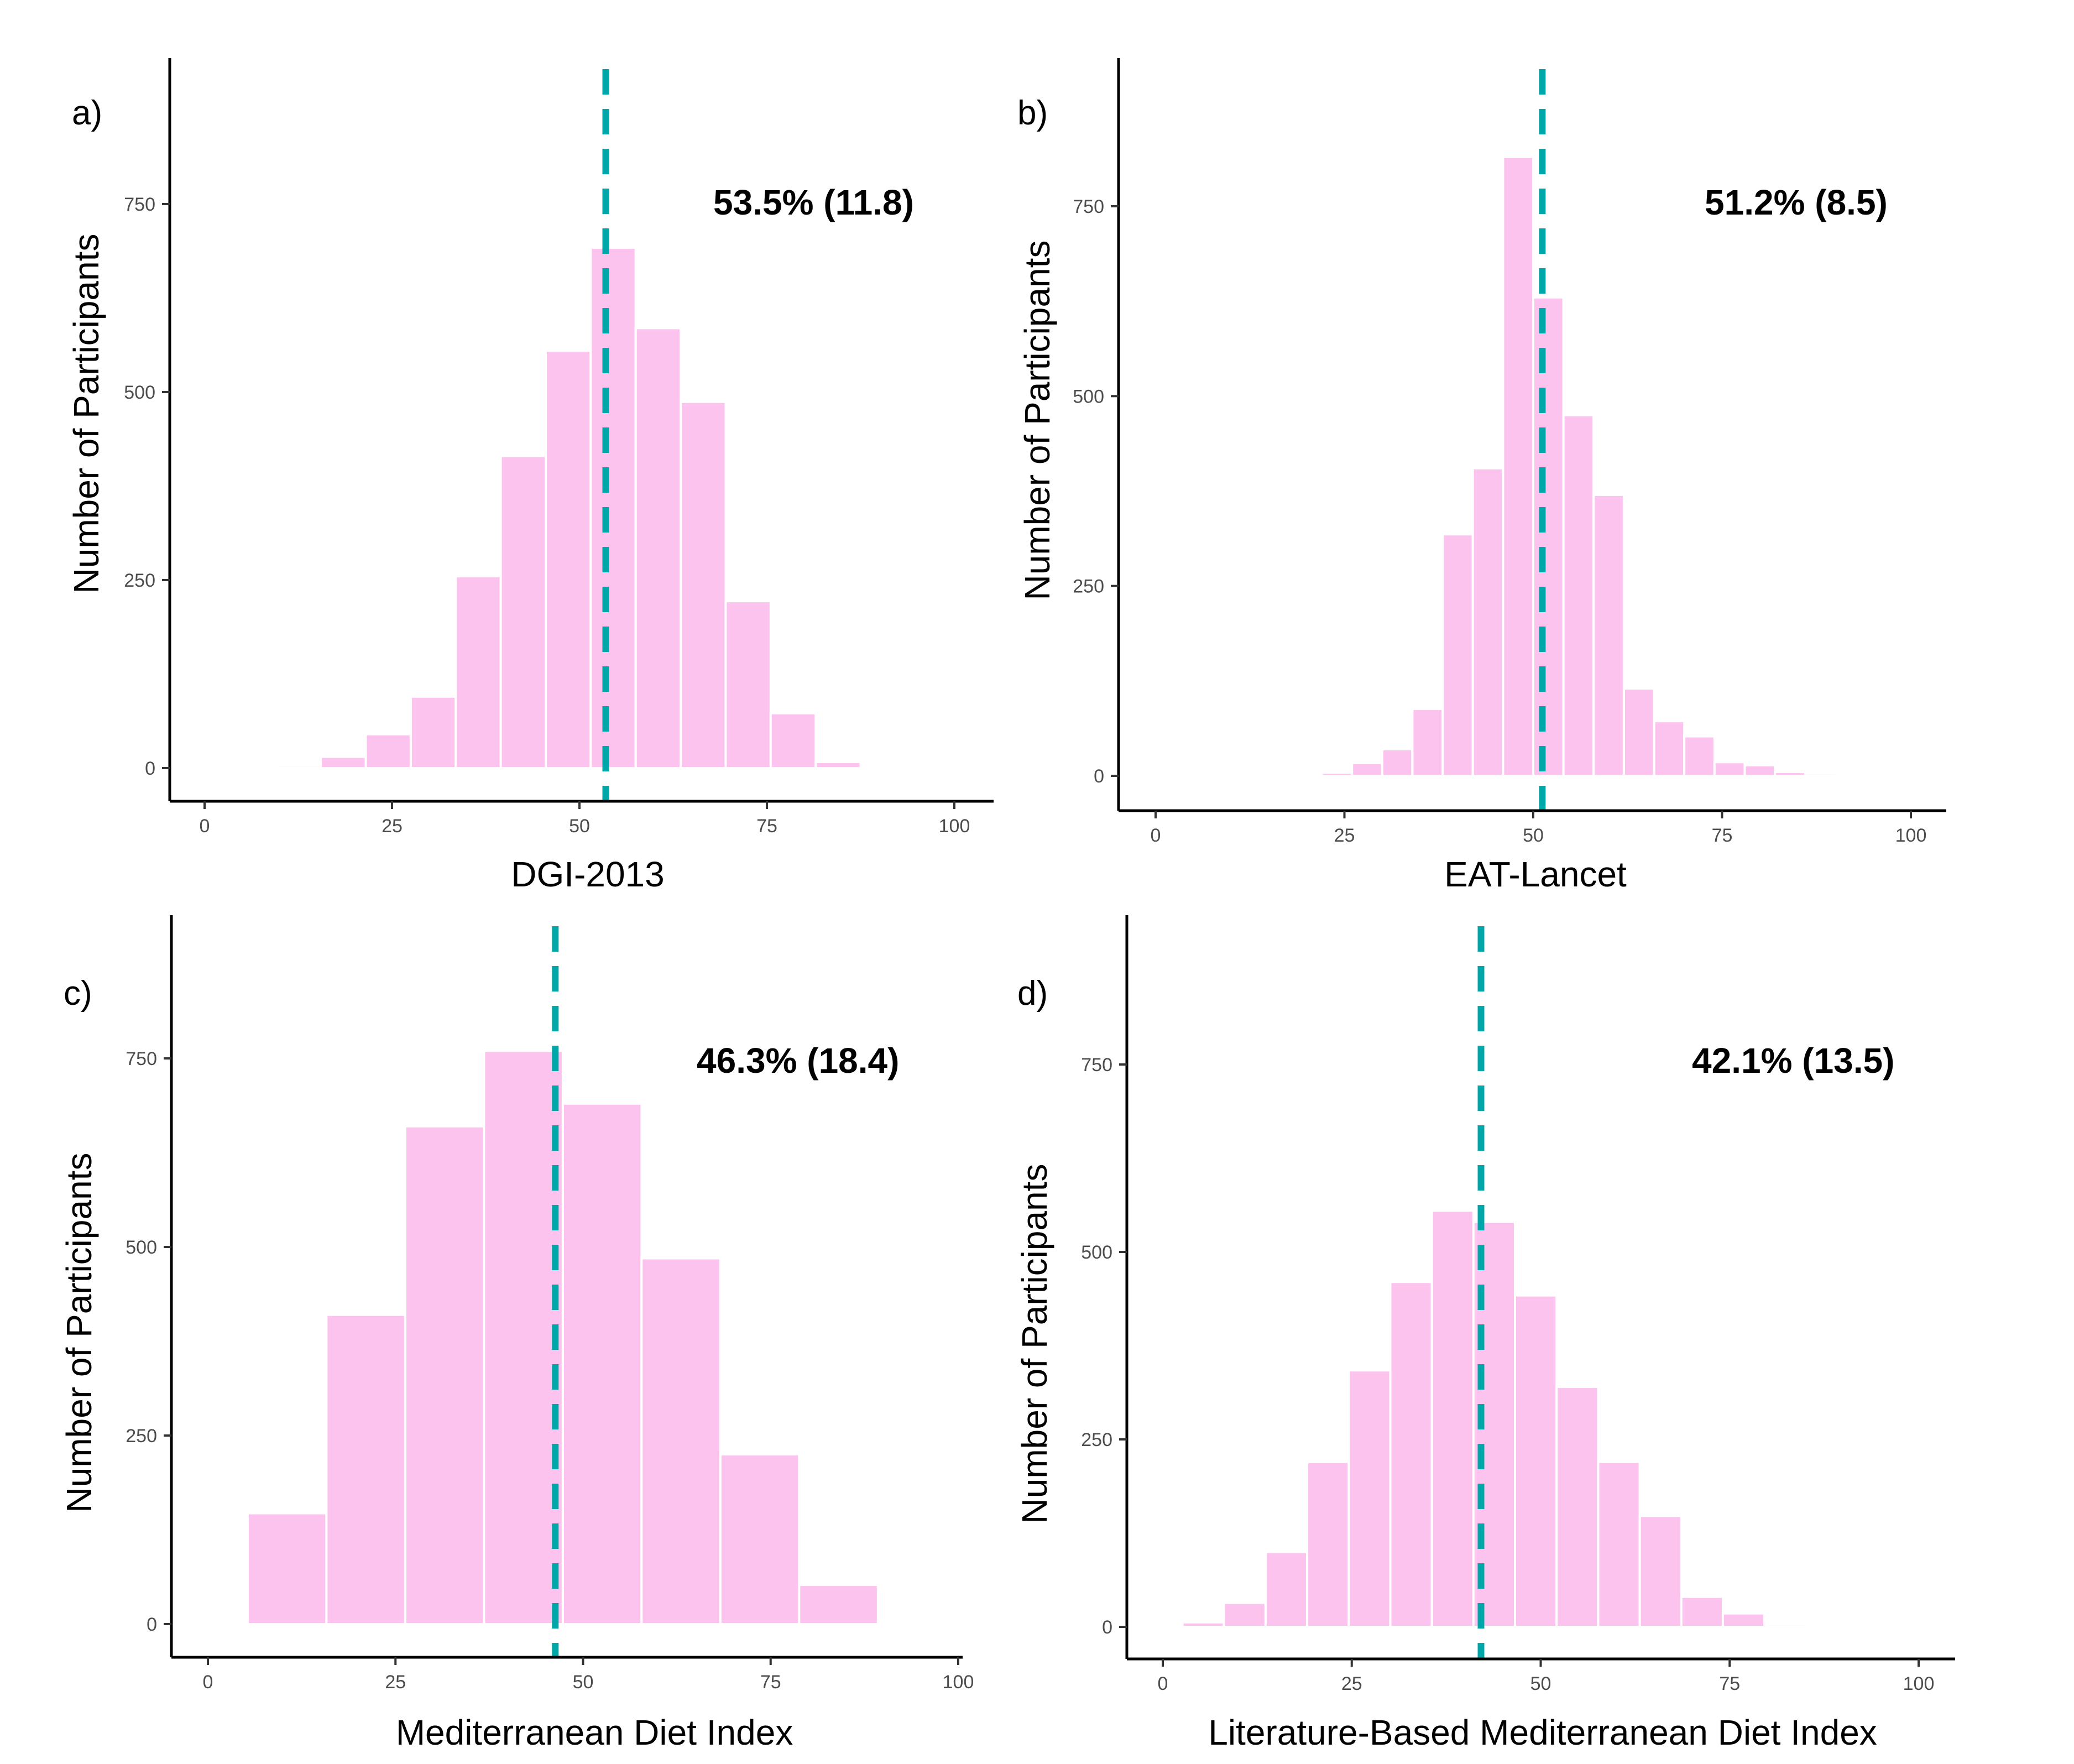 This screenshot has height=1764, width=2074. Describe the element at coordinates (1344, 835) in the screenshot. I see `panel-b-x-tick-label-25: 25` at that location.